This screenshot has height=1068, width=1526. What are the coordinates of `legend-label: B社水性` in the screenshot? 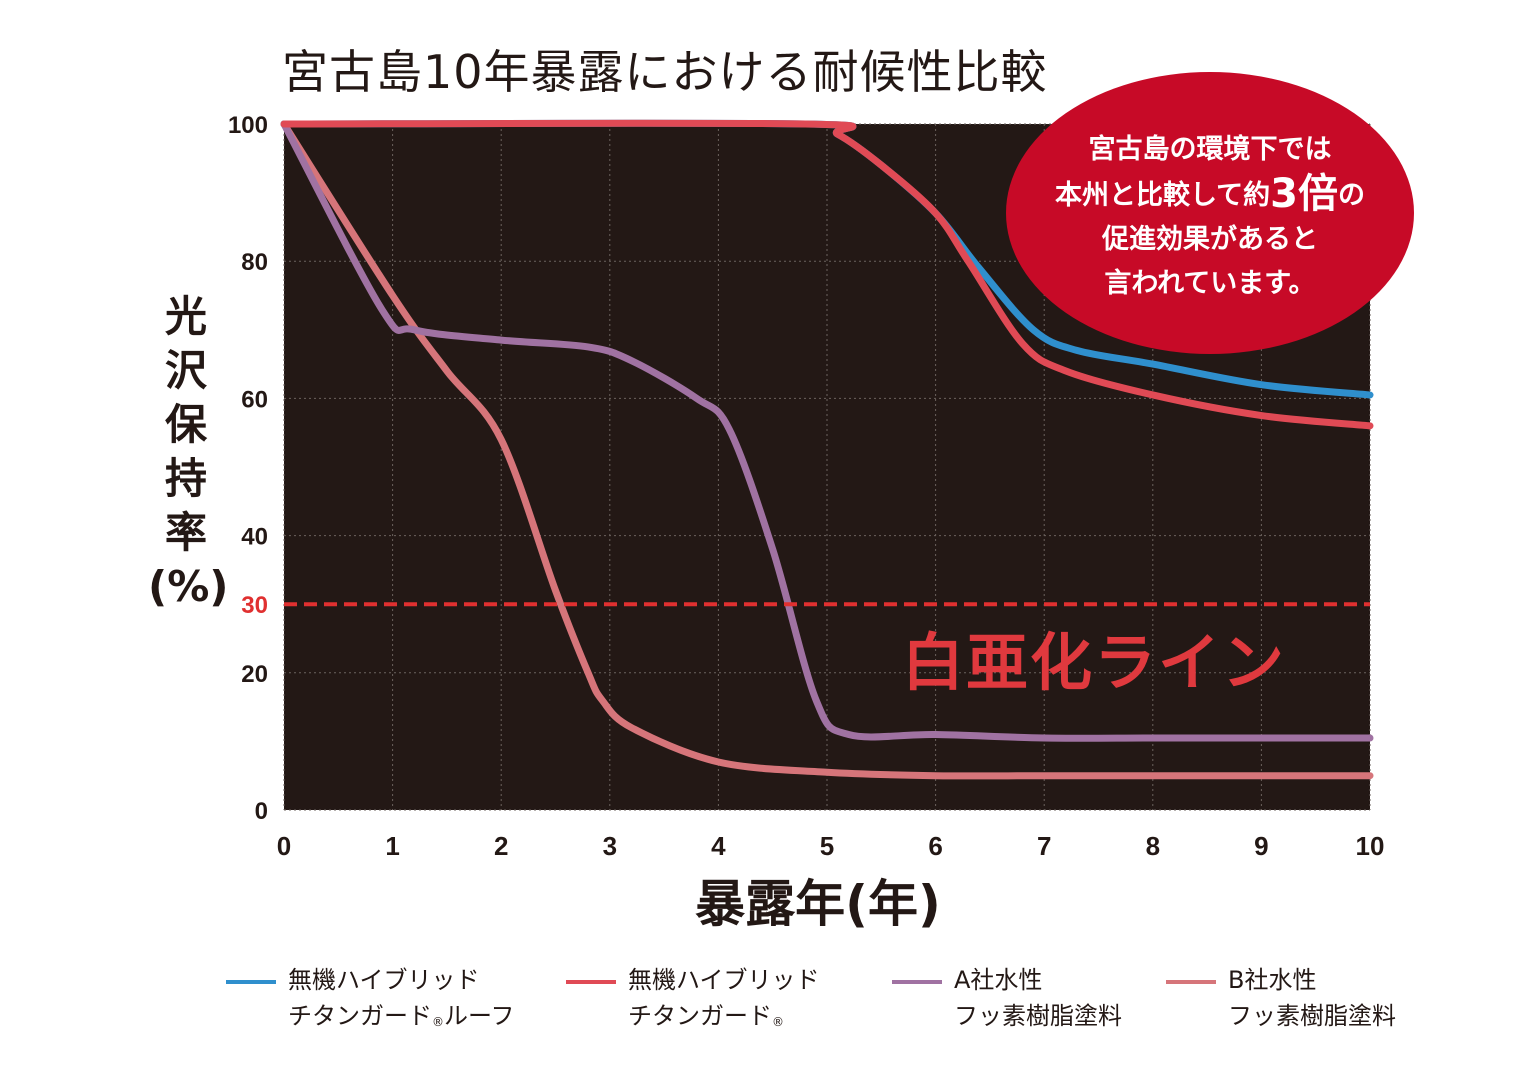 It's located at (1272, 980).